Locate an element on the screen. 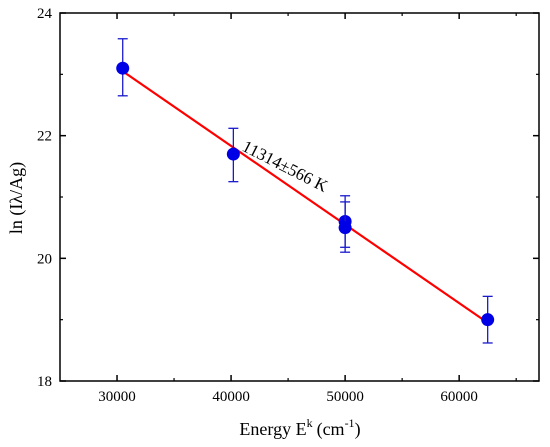  x-axis-label-unit: (cm is located at coordinates (331, 429).